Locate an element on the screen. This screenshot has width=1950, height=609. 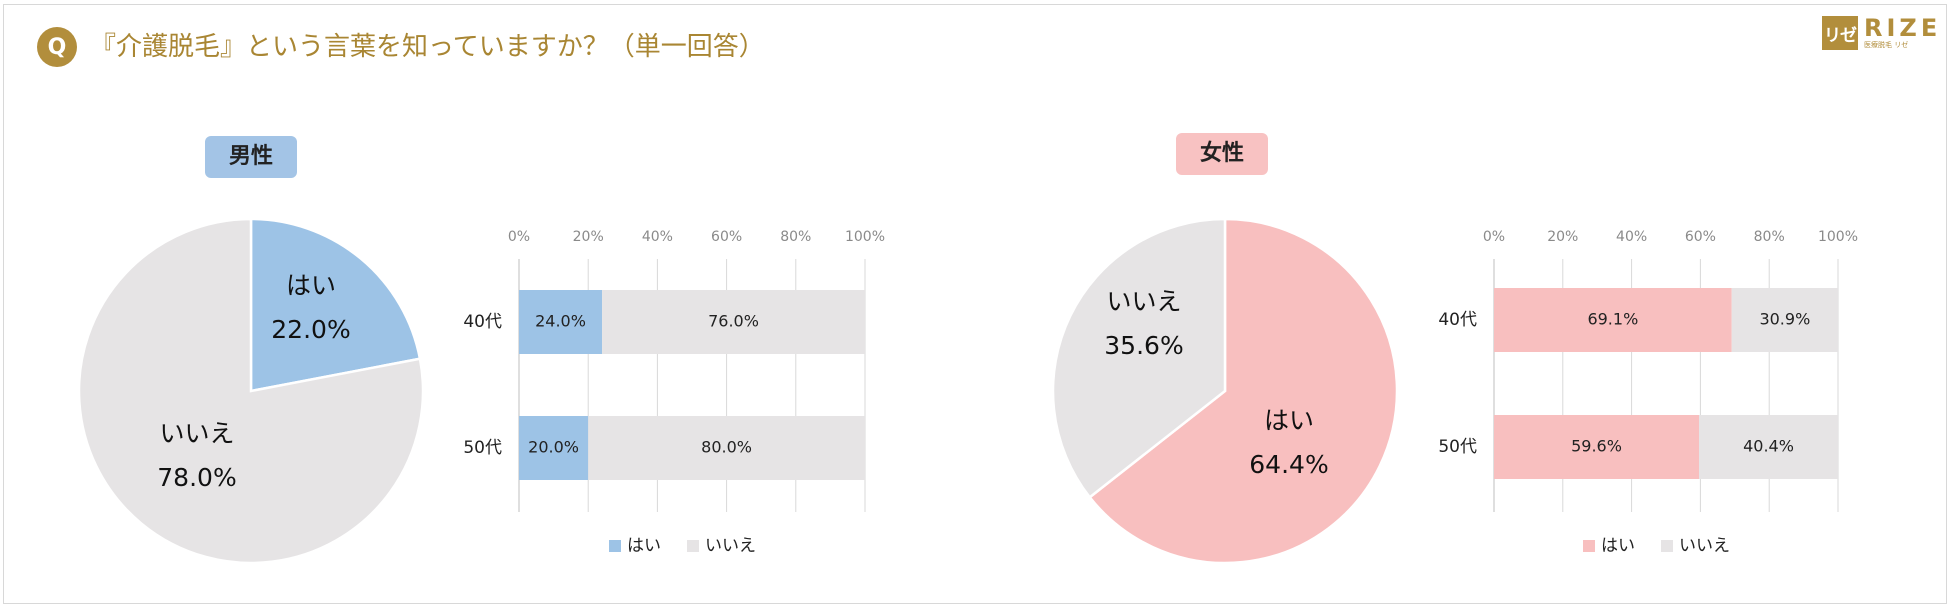
logo-word: RIZE is located at coordinates (1903, 28).